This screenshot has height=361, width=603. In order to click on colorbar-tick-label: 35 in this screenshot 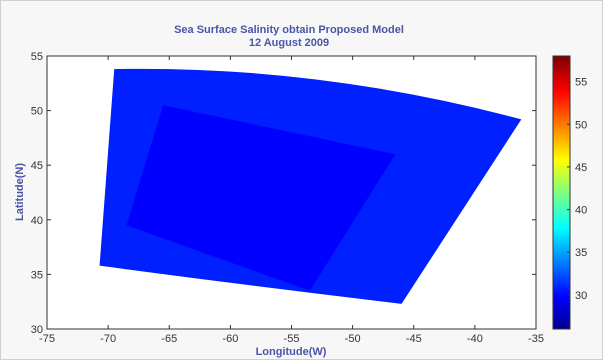, I will do `click(581, 253)`.